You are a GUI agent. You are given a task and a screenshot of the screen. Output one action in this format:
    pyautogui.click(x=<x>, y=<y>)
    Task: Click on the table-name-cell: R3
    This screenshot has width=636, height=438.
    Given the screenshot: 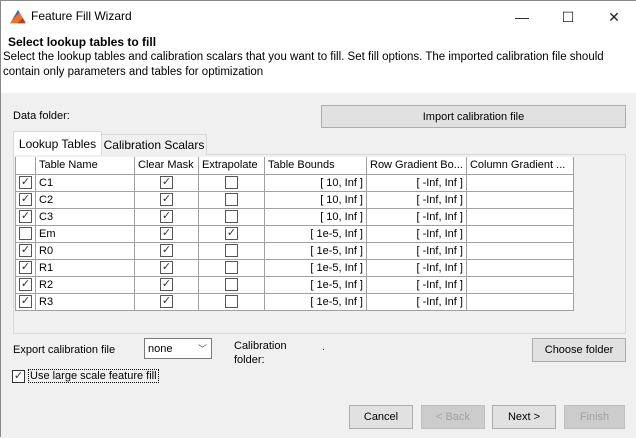 What is the action you would take?
    pyautogui.click(x=85, y=301)
    